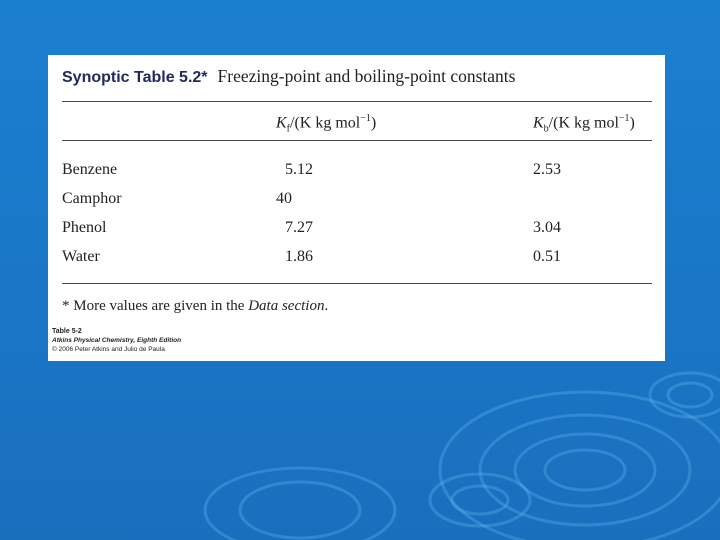 This screenshot has height=540, width=720. Describe the element at coordinates (624, 118) in the screenshot. I see `kb-exponent: −1` at that location.